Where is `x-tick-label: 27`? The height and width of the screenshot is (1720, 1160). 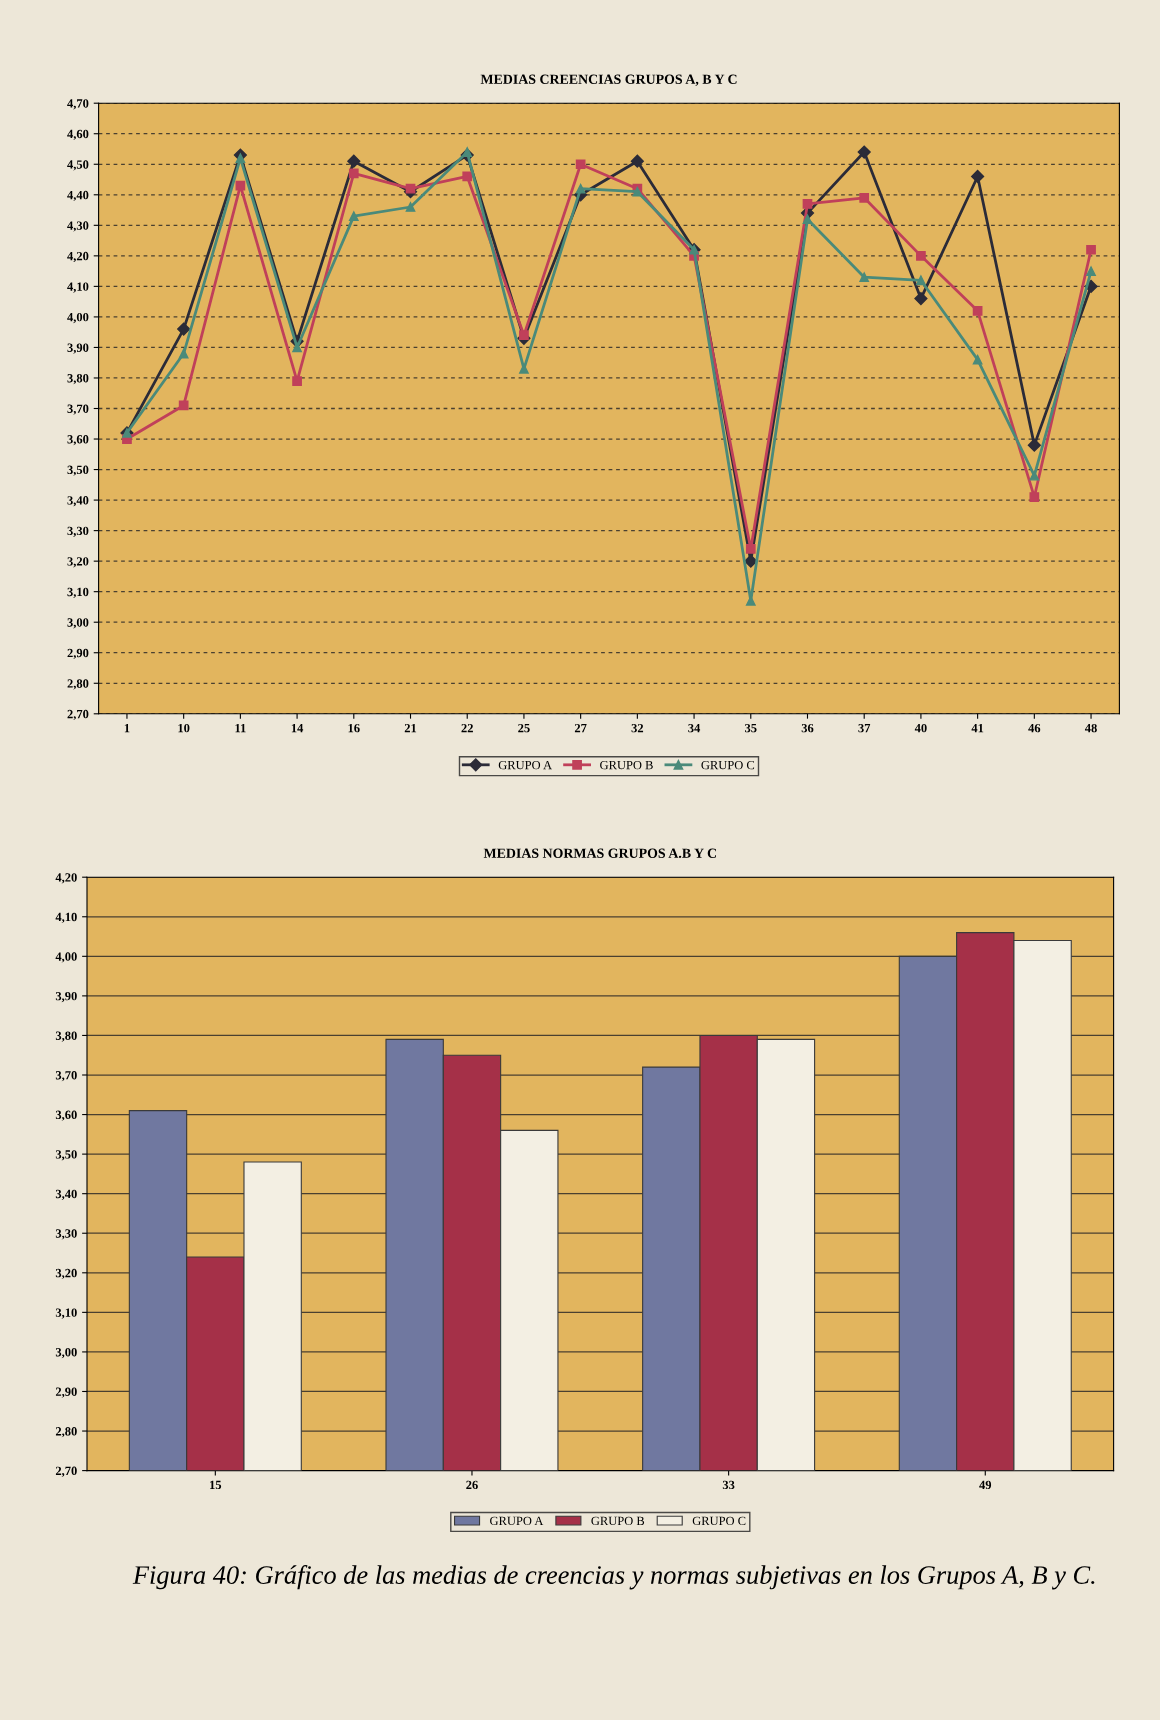 x-tick-label: 27 is located at coordinates (580, 728).